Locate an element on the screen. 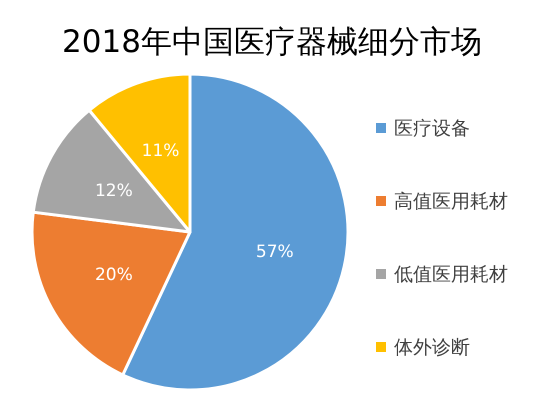  legend-label: 医疗设备 is located at coordinates (432, 129).